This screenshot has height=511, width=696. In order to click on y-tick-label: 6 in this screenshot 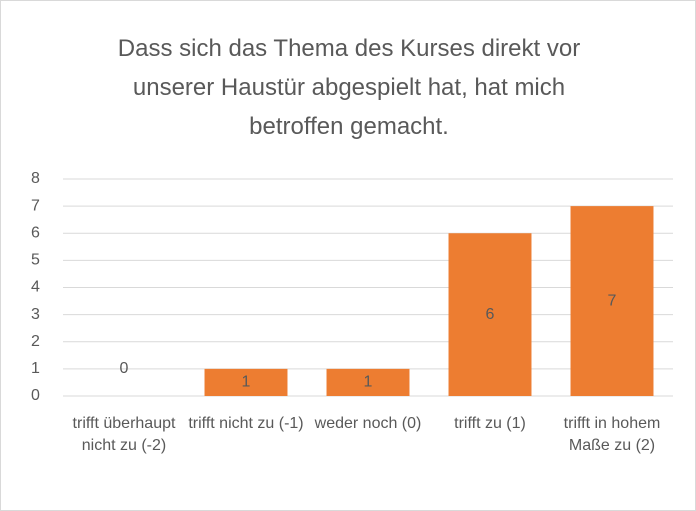, I will do `click(35, 232)`.